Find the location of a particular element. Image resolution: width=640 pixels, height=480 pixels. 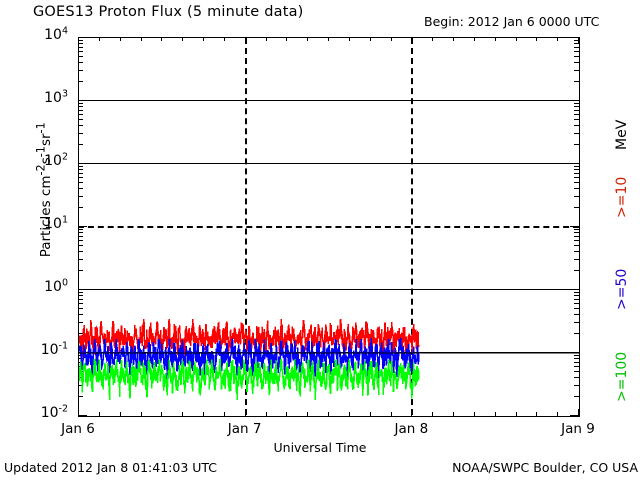

y-tick-label-1e1: 10¹ is located at coordinates (56, 223).